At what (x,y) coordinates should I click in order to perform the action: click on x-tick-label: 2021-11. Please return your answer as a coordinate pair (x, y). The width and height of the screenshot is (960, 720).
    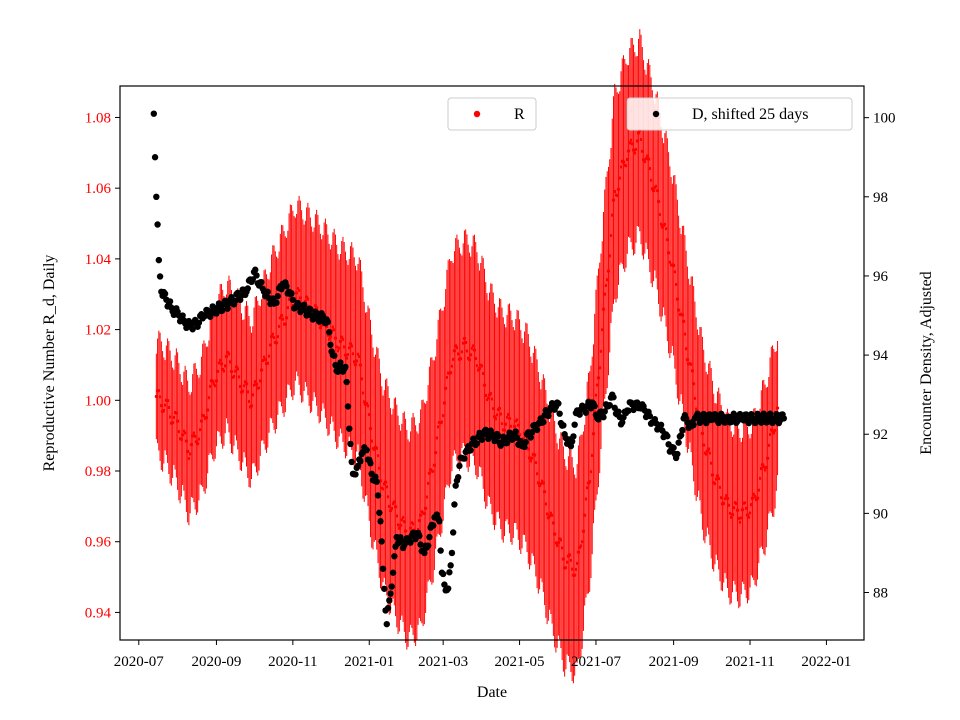
    Looking at the image, I should click on (749, 662).